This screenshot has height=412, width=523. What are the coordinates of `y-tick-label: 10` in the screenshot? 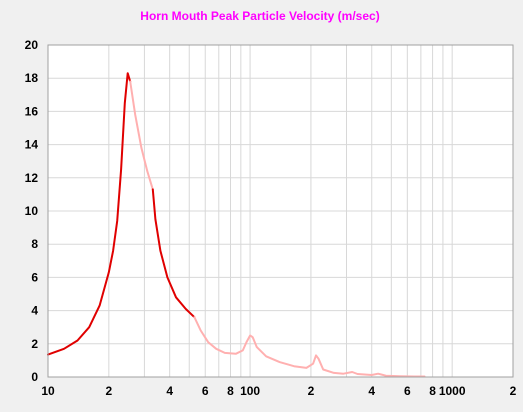 It's located at (32, 211).